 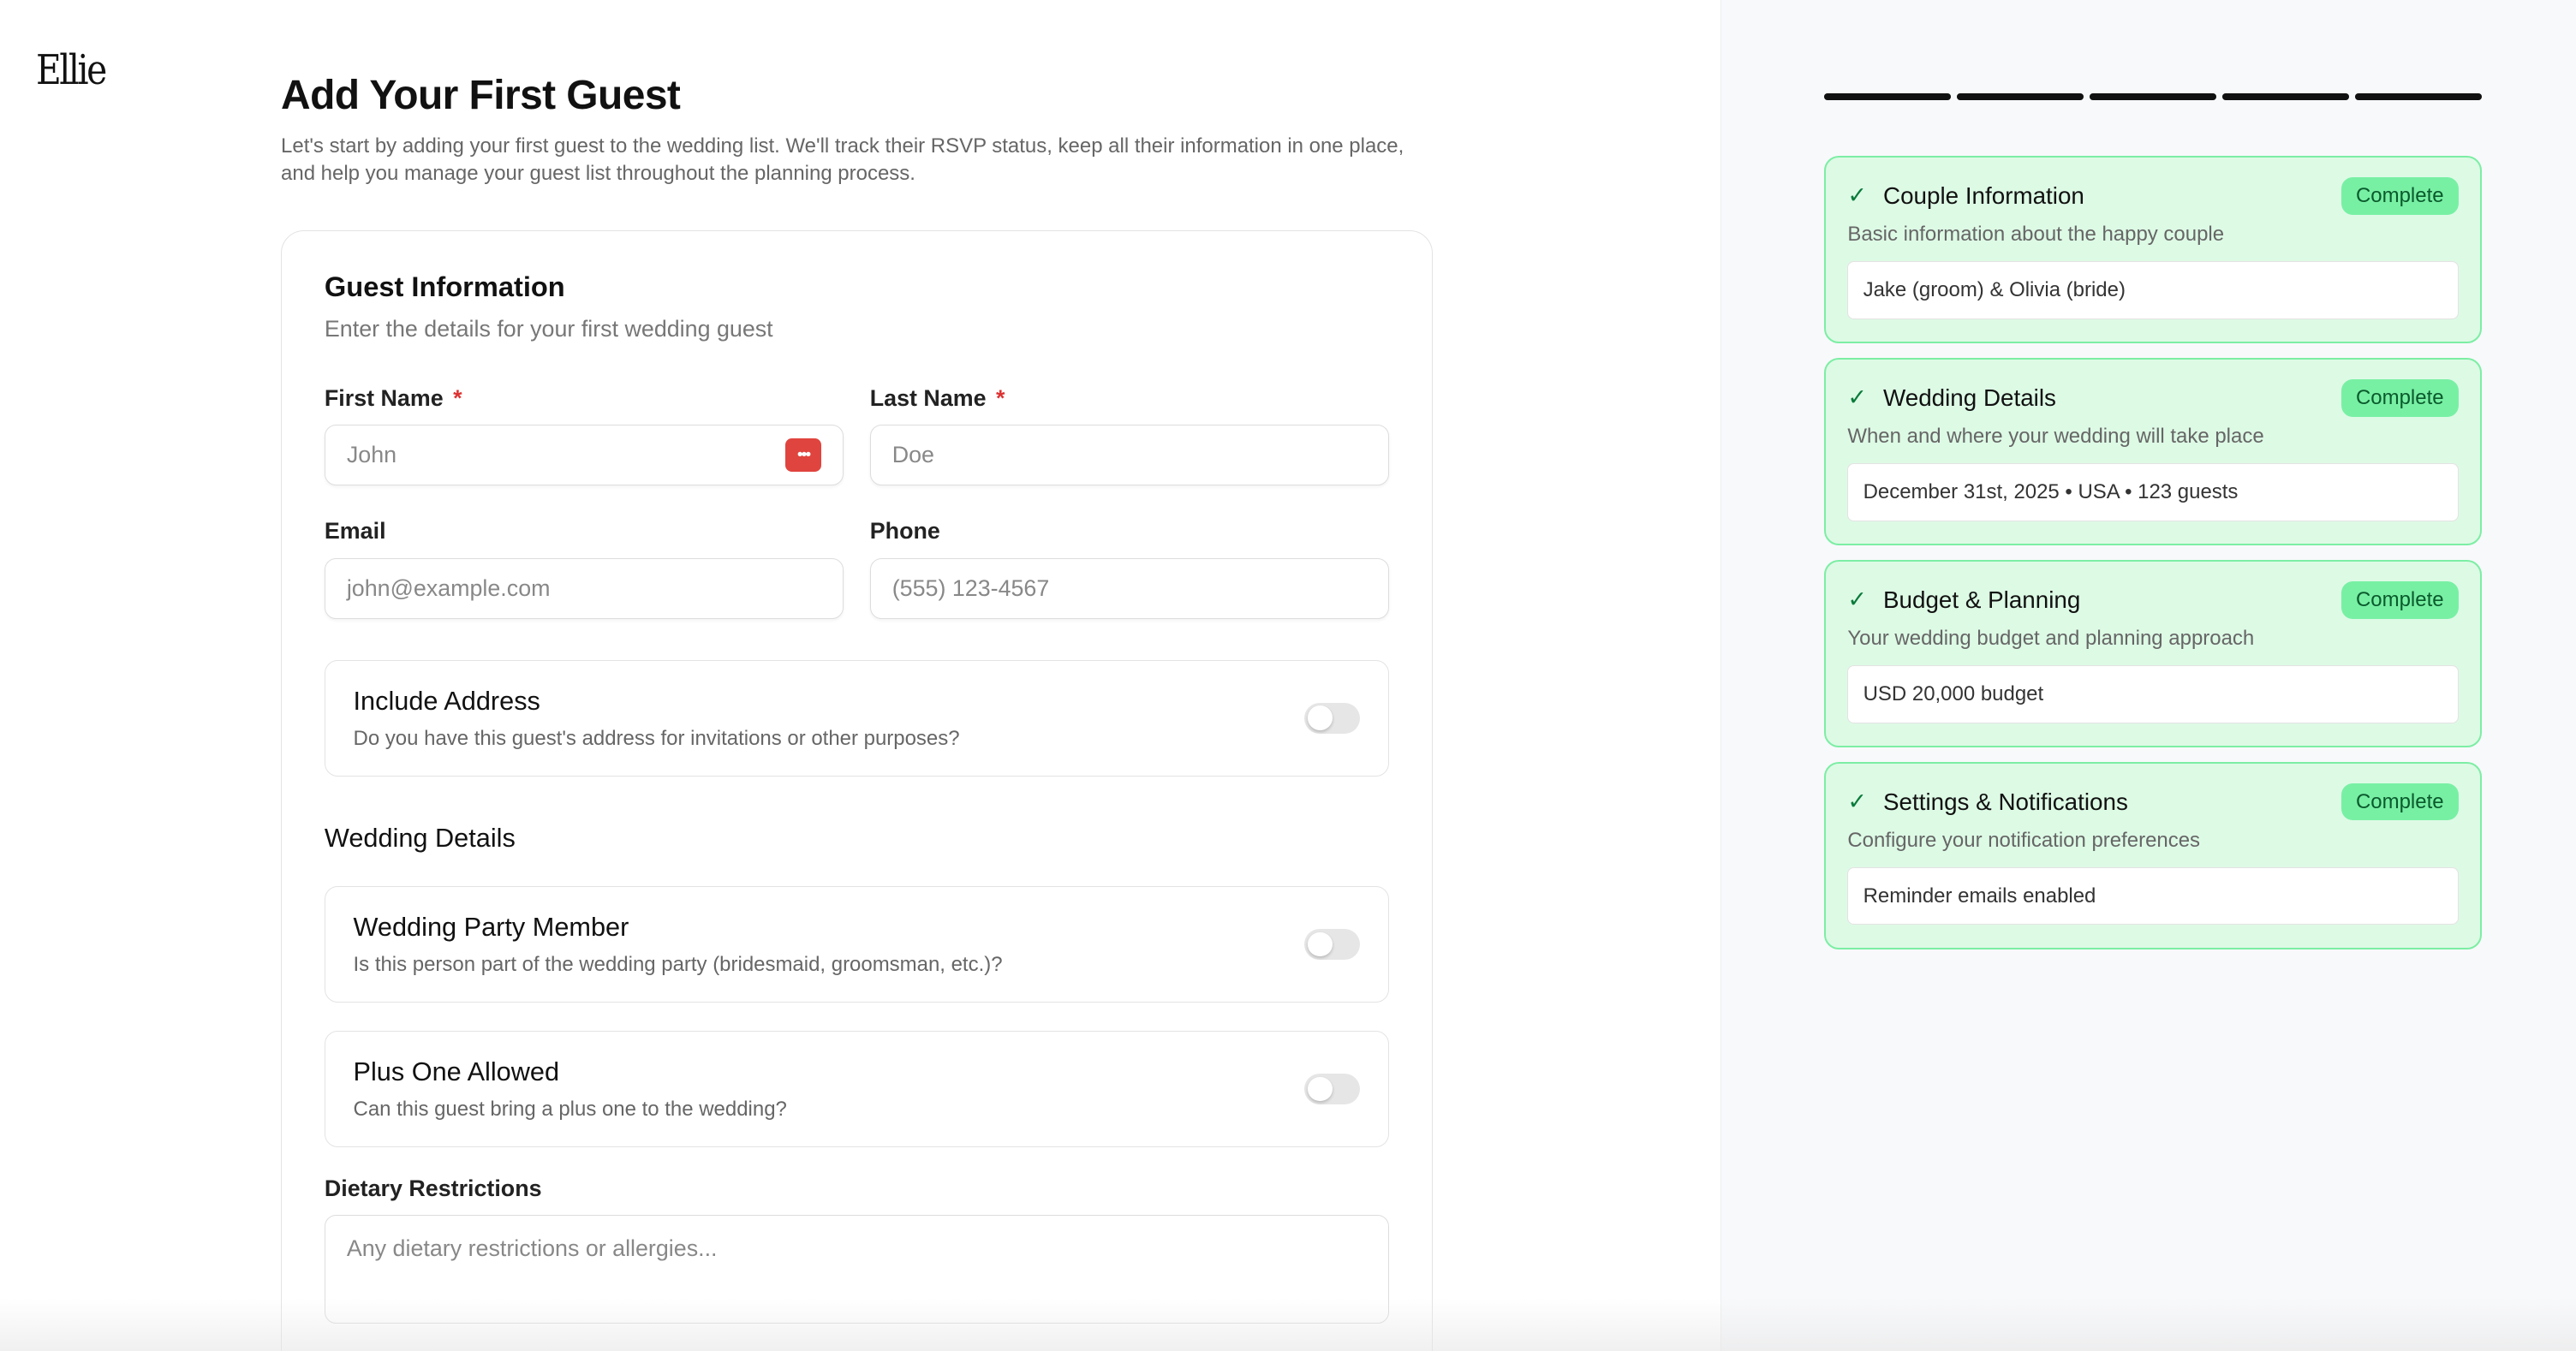 What do you see at coordinates (584, 456) in the screenshot?
I see `first-name-input: John •••` at bounding box center [584, 456].